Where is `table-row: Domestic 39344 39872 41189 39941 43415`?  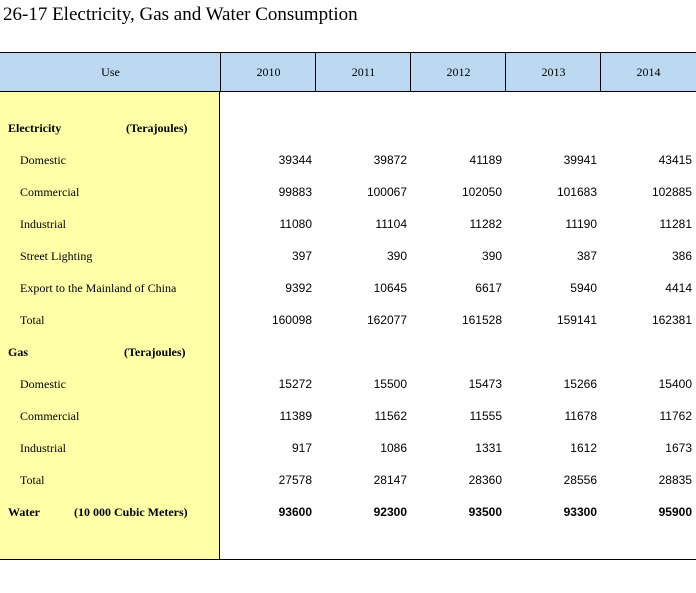 table-row: Domestic 39344 39872 41189 39941 43415 is located at coordinates (348, 161).